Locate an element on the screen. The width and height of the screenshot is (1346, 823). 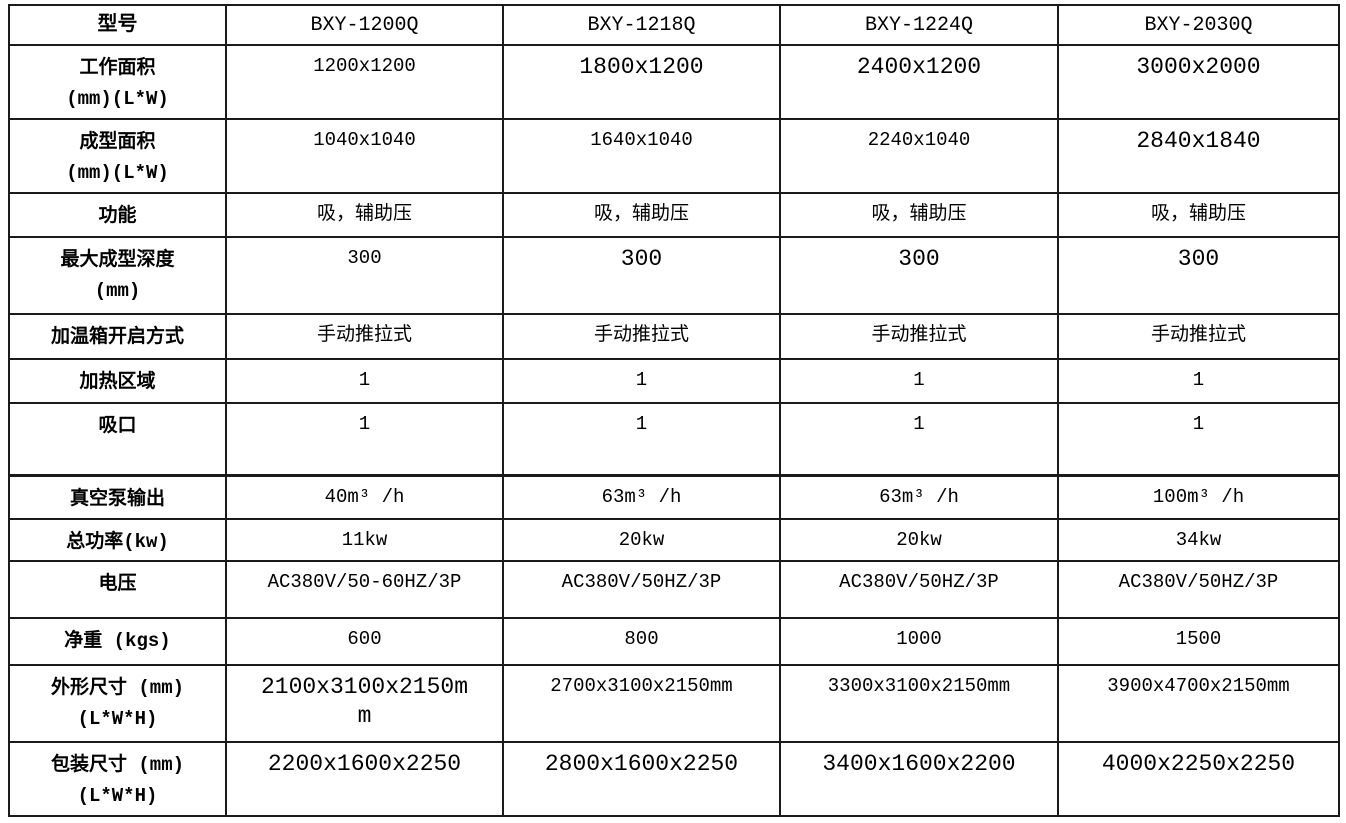
model-name: BXY-1218Q is located at coordinates (641, 25).